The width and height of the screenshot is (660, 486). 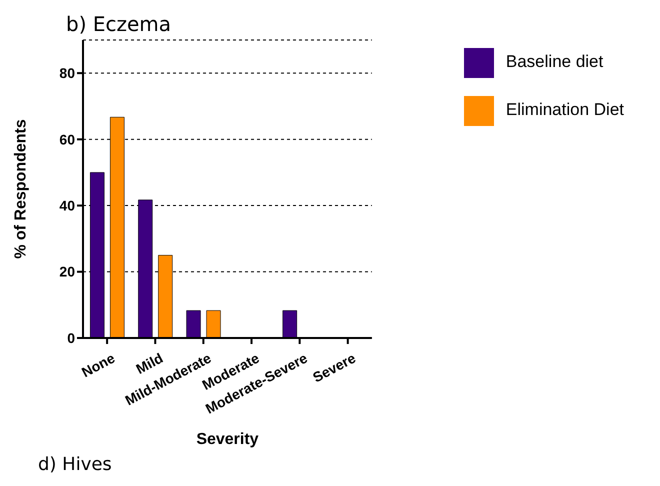 What do you see at coordinates (67, 73) in the screenshot?
I see `y-tick-label: 80` at bounding box center [67, 73].